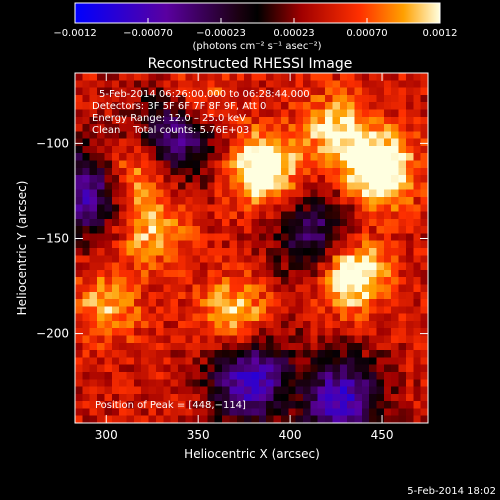 The width and height of the screenshot is (500, 500). What do you see at coordinates (440, 33) in the screenshot?
I see `colorbar-tick-label: 0.0012` at bounding box center [440, 33].